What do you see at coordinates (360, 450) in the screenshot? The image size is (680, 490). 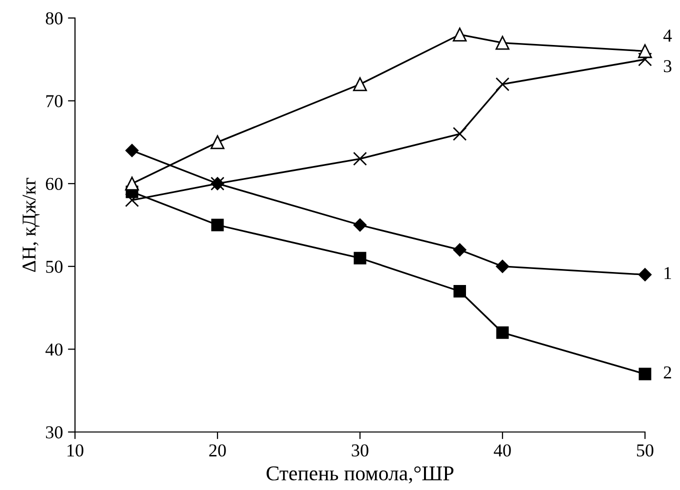 I see `x-tick-label: 30` at bounding box center [360, 450].